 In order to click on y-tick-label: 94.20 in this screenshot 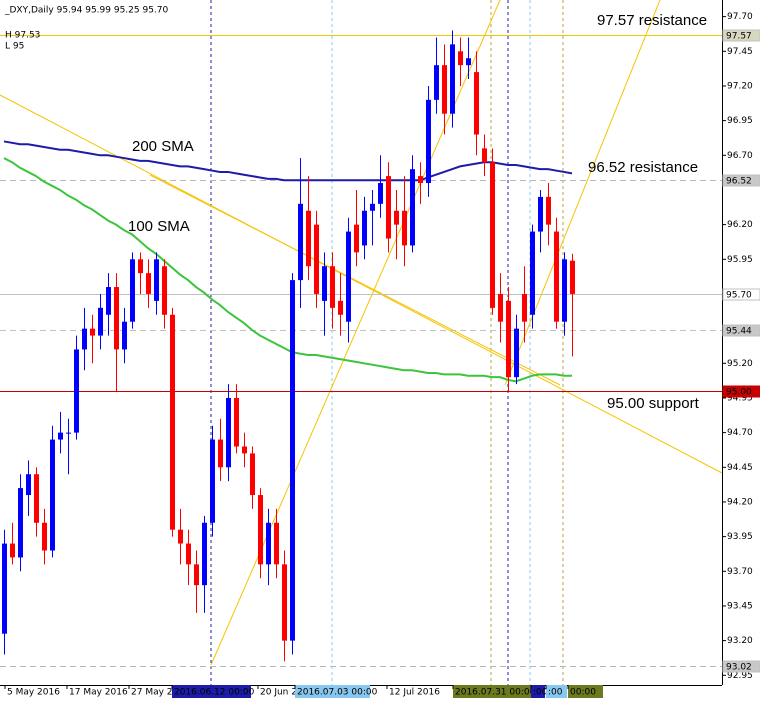, I will do `click(740, 502)`.